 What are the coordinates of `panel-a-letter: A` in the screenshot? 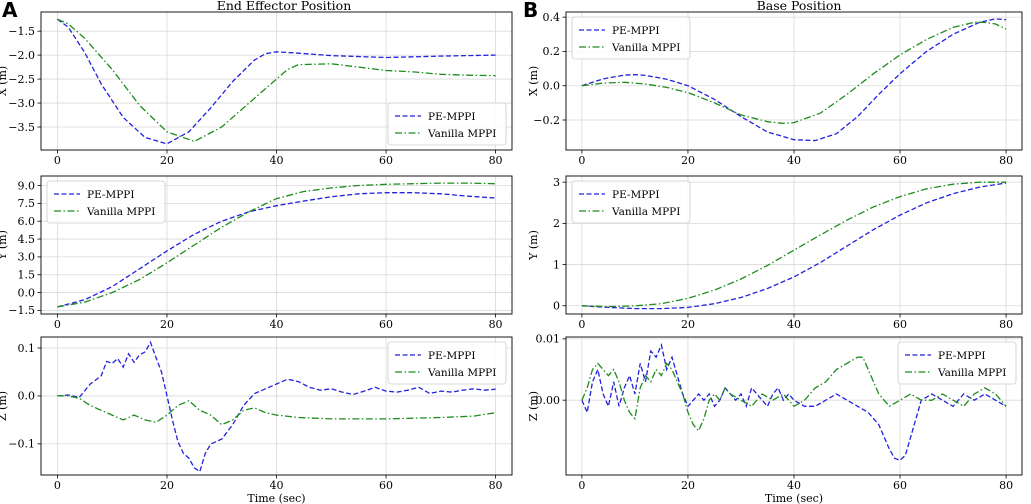 It's located at (10, 11).